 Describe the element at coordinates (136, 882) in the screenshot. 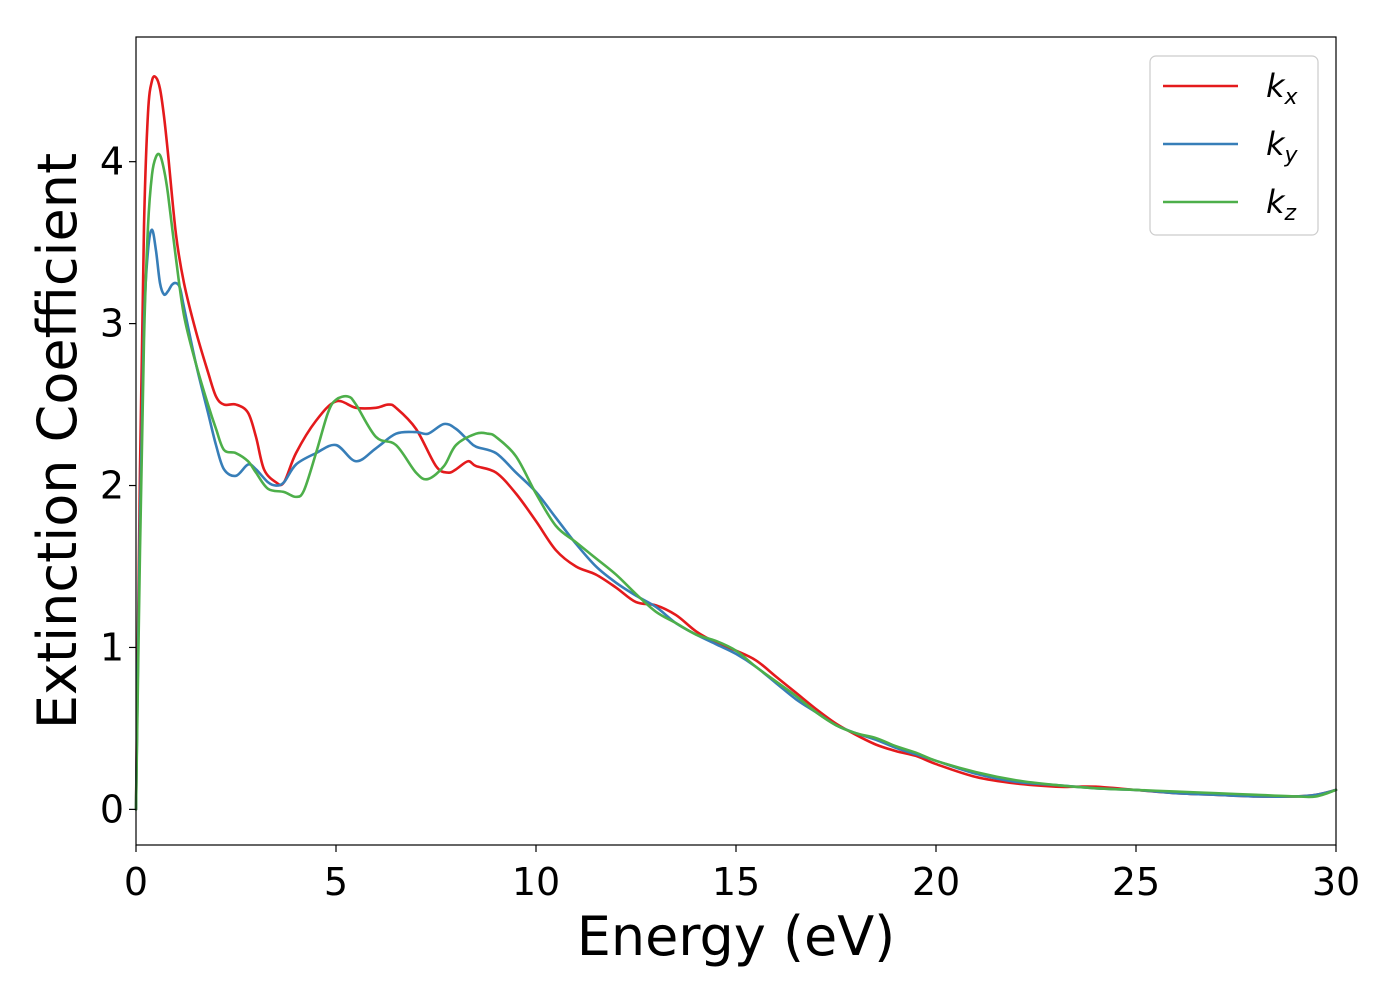

I see `x-tick-label: 0` at that location.